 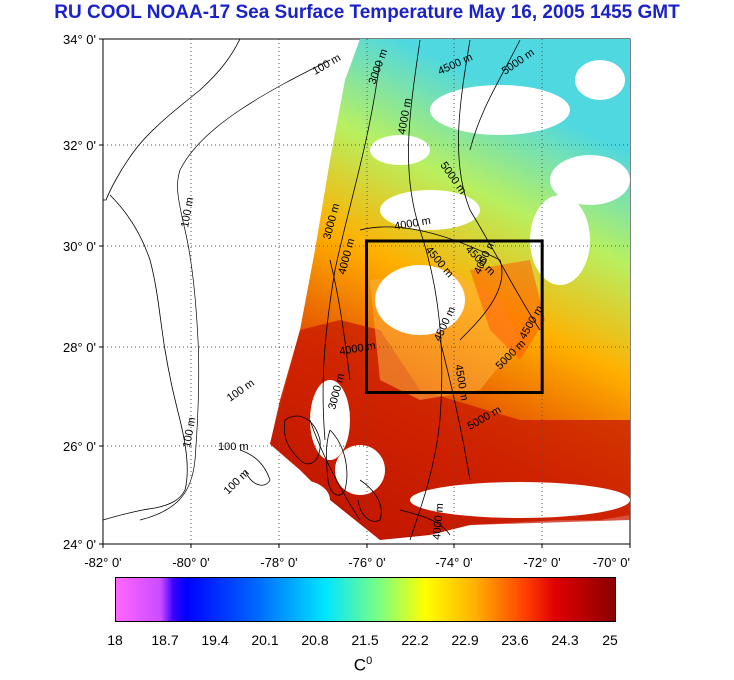 What do you see at coordinates (611, 562) in the screenshot?
I see `lon-tick-label: -70° 0'` at bounding box center [611, 562].